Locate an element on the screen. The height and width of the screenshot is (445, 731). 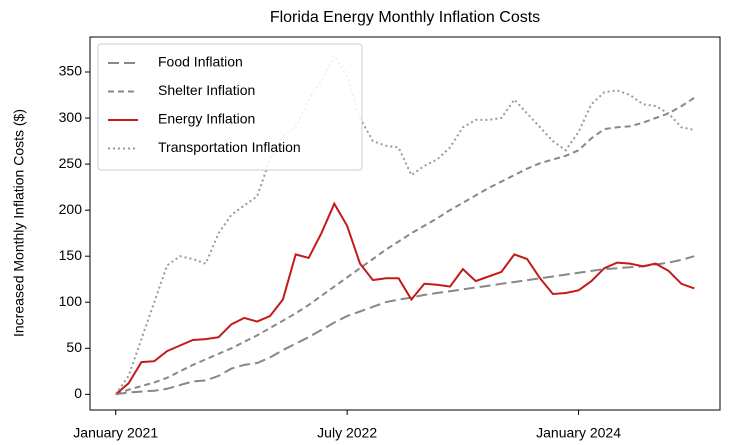
y-tick-label: 300 is located at coordinates (71, 117).